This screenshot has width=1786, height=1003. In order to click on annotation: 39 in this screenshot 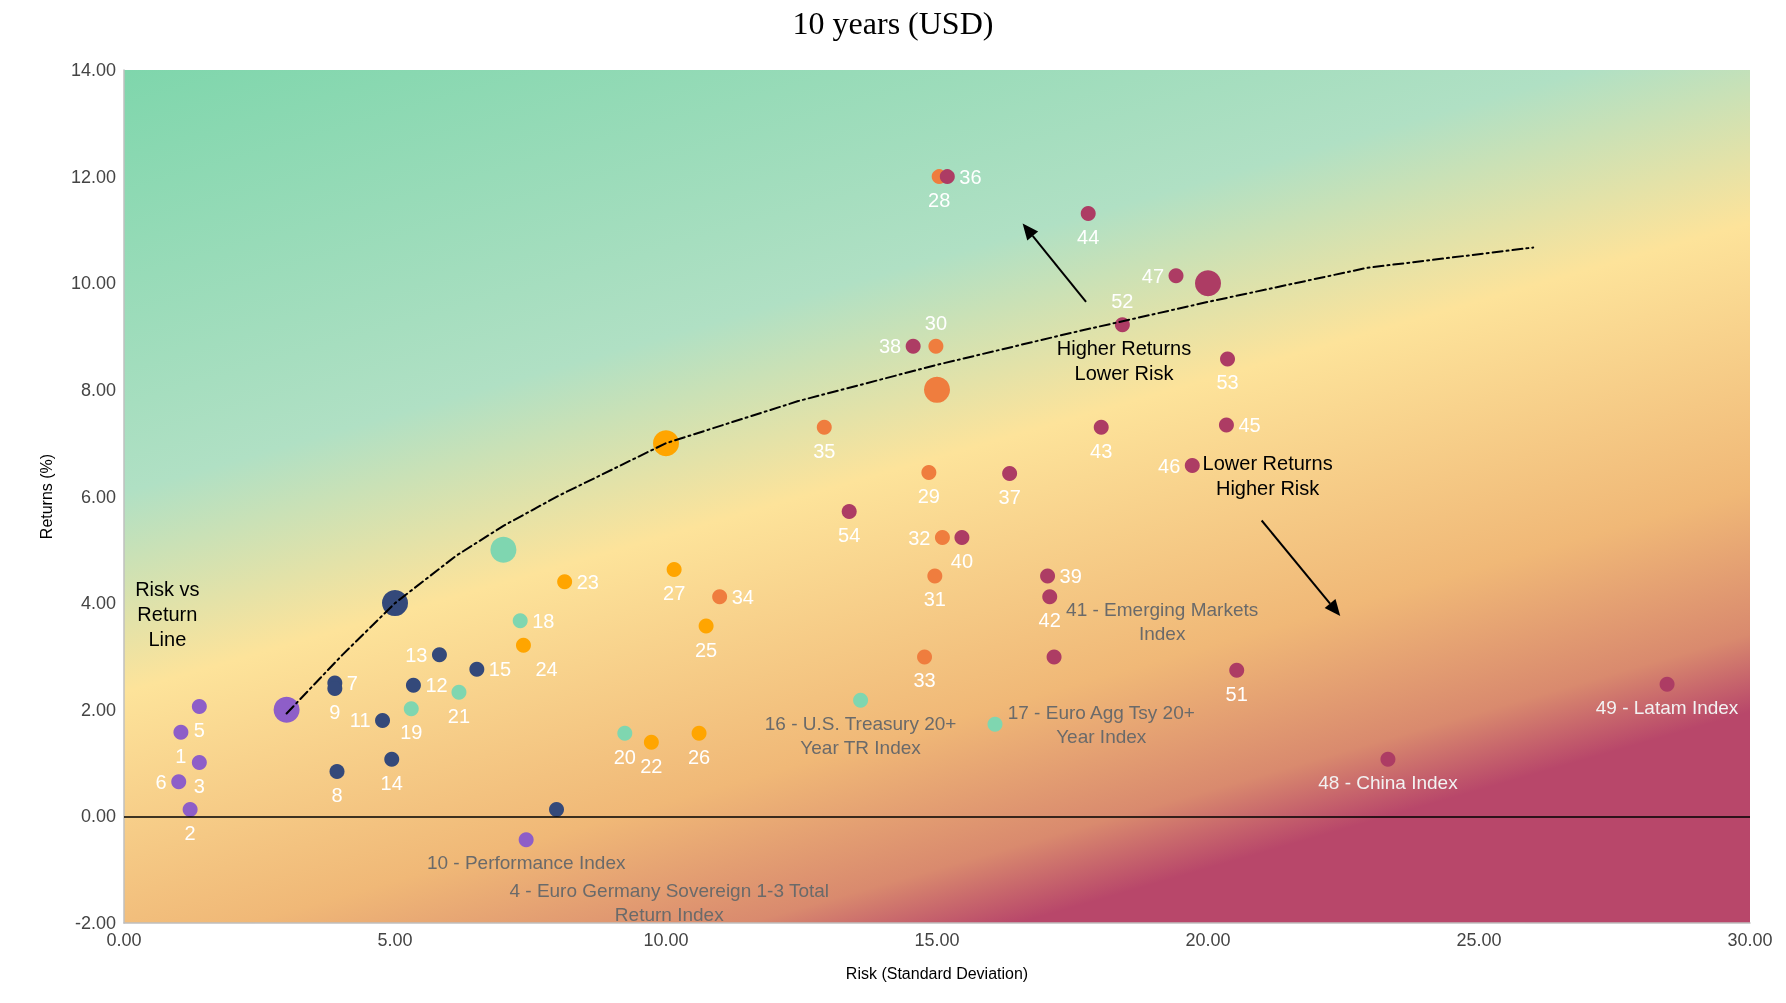, I will do `click(1070, 575)`.